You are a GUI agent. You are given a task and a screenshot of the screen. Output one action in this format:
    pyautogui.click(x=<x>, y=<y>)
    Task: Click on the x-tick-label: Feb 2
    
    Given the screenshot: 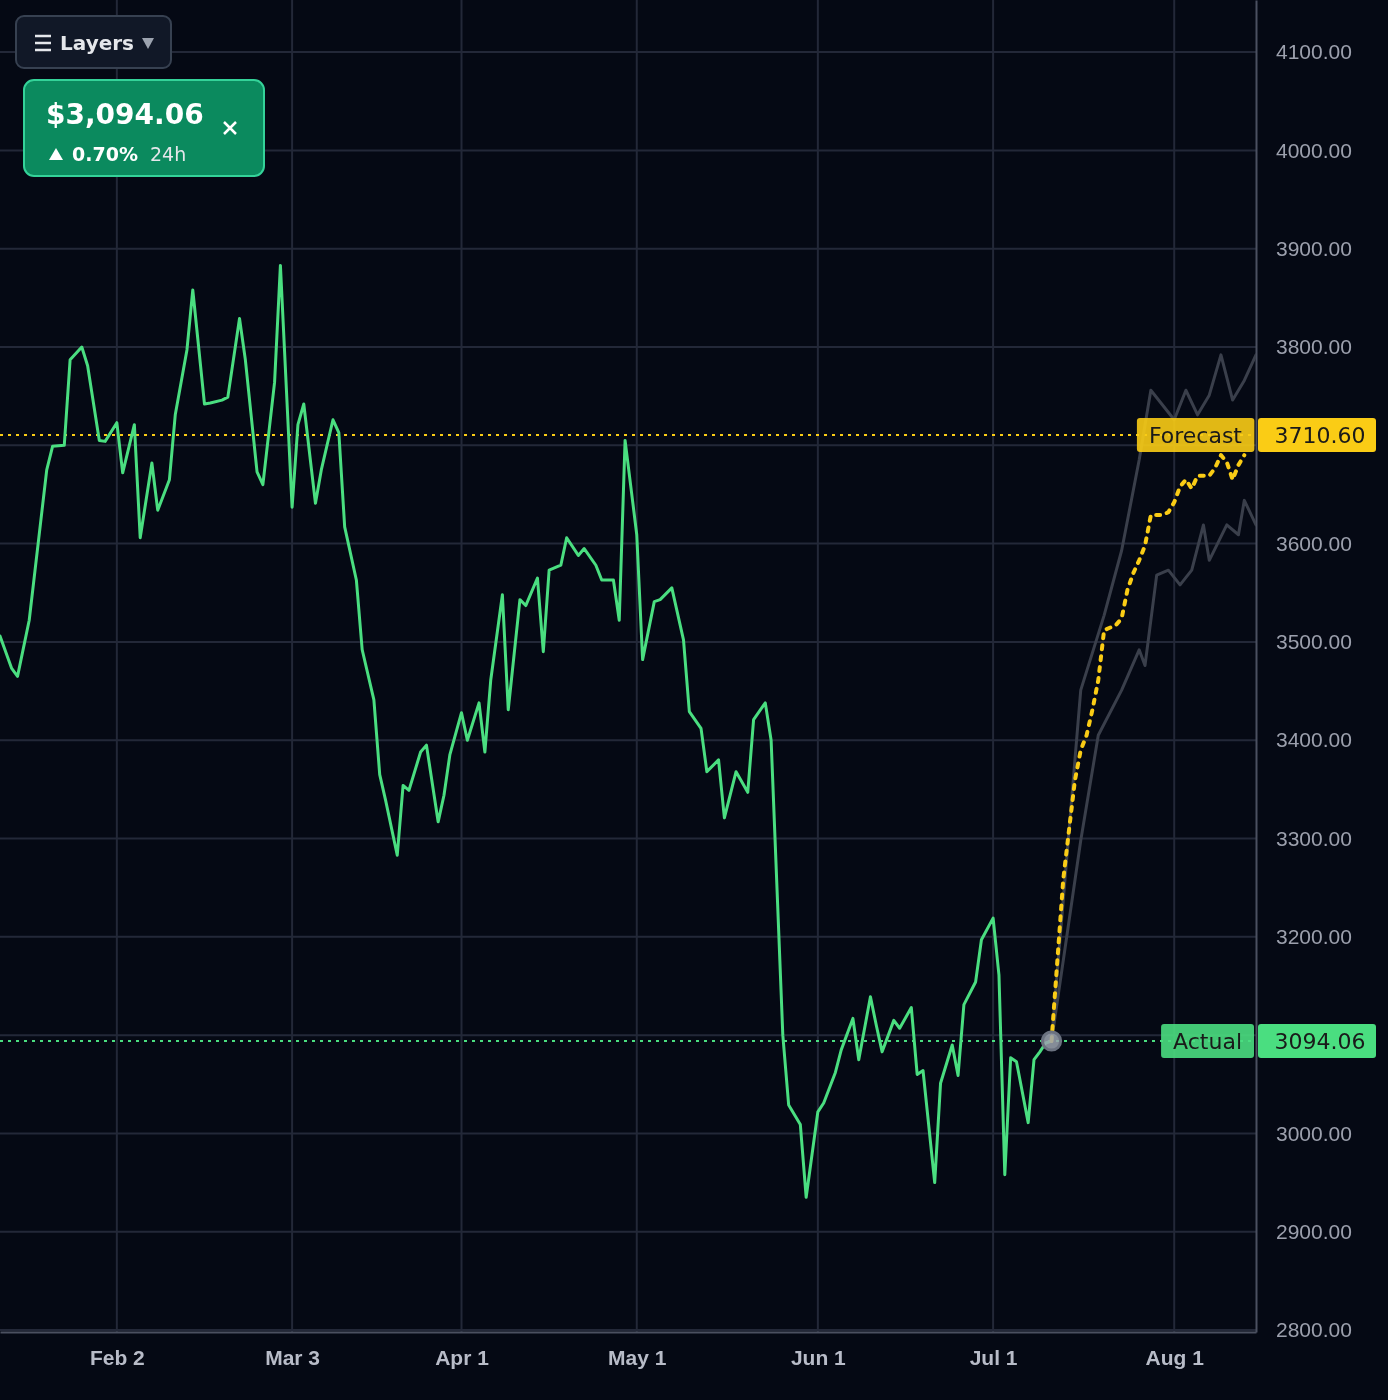 What is the action you would take?
    pyautogui.click(x=117, y=1357)
    